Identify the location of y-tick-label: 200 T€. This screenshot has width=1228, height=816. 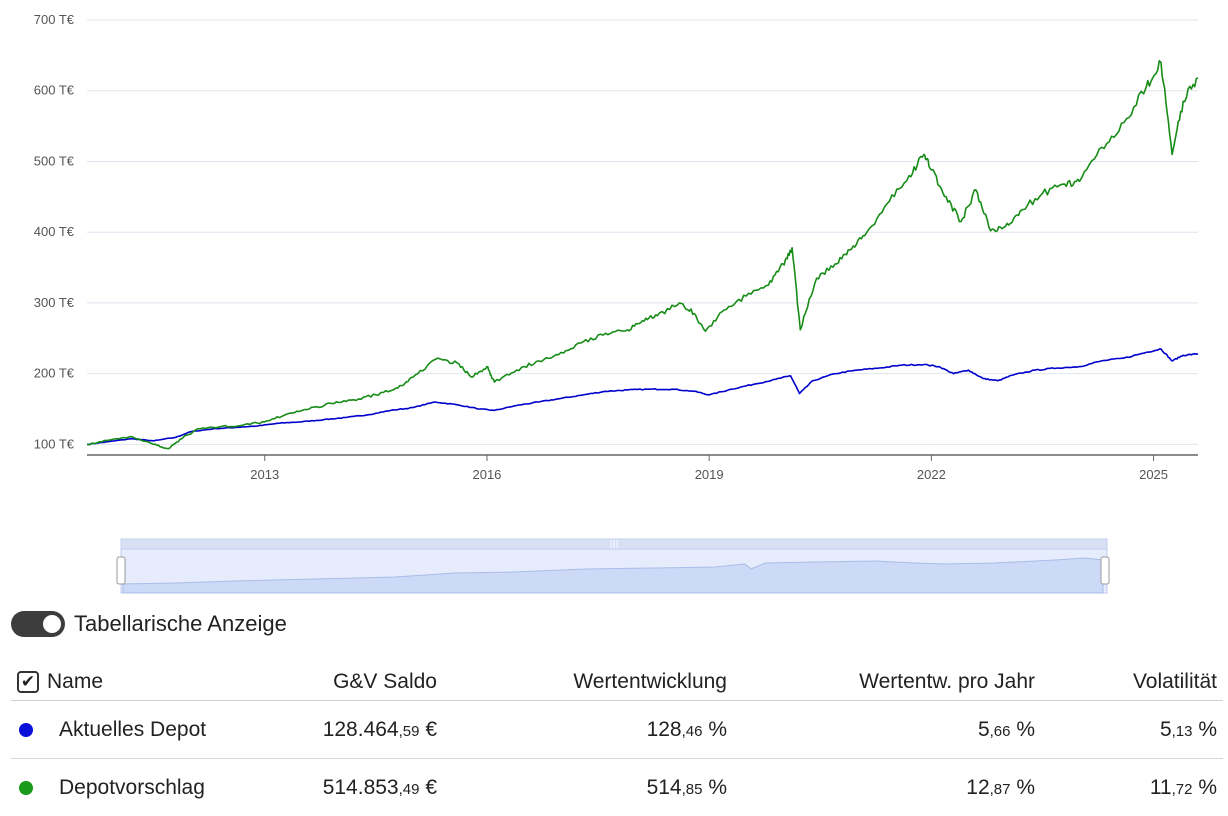
(54, 373).